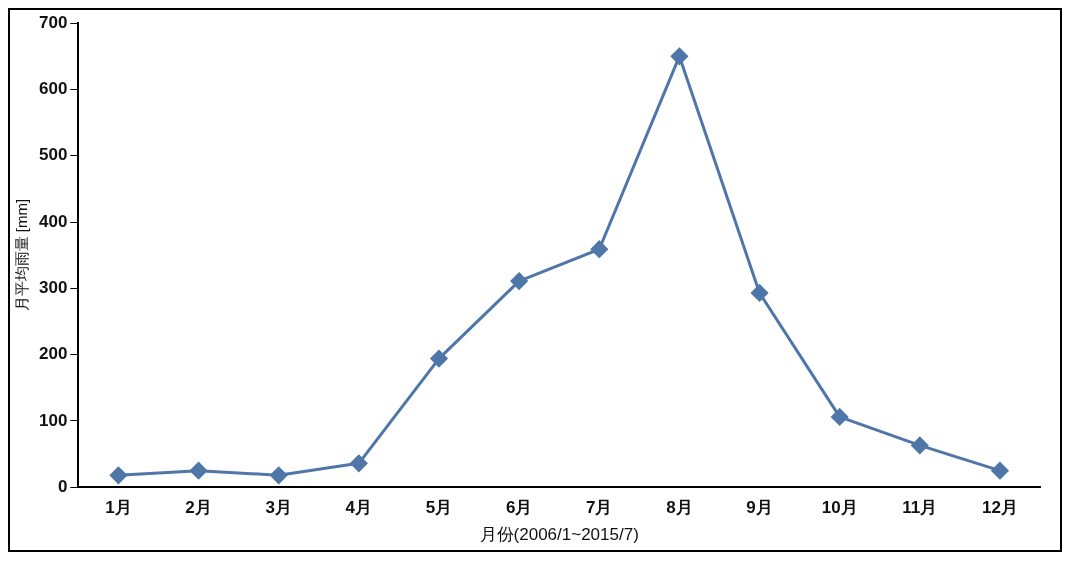 Image resolution: width=1073 pixels, height=566 pixels. I want to click on x-tick-label: 12月, so click(999, 508).